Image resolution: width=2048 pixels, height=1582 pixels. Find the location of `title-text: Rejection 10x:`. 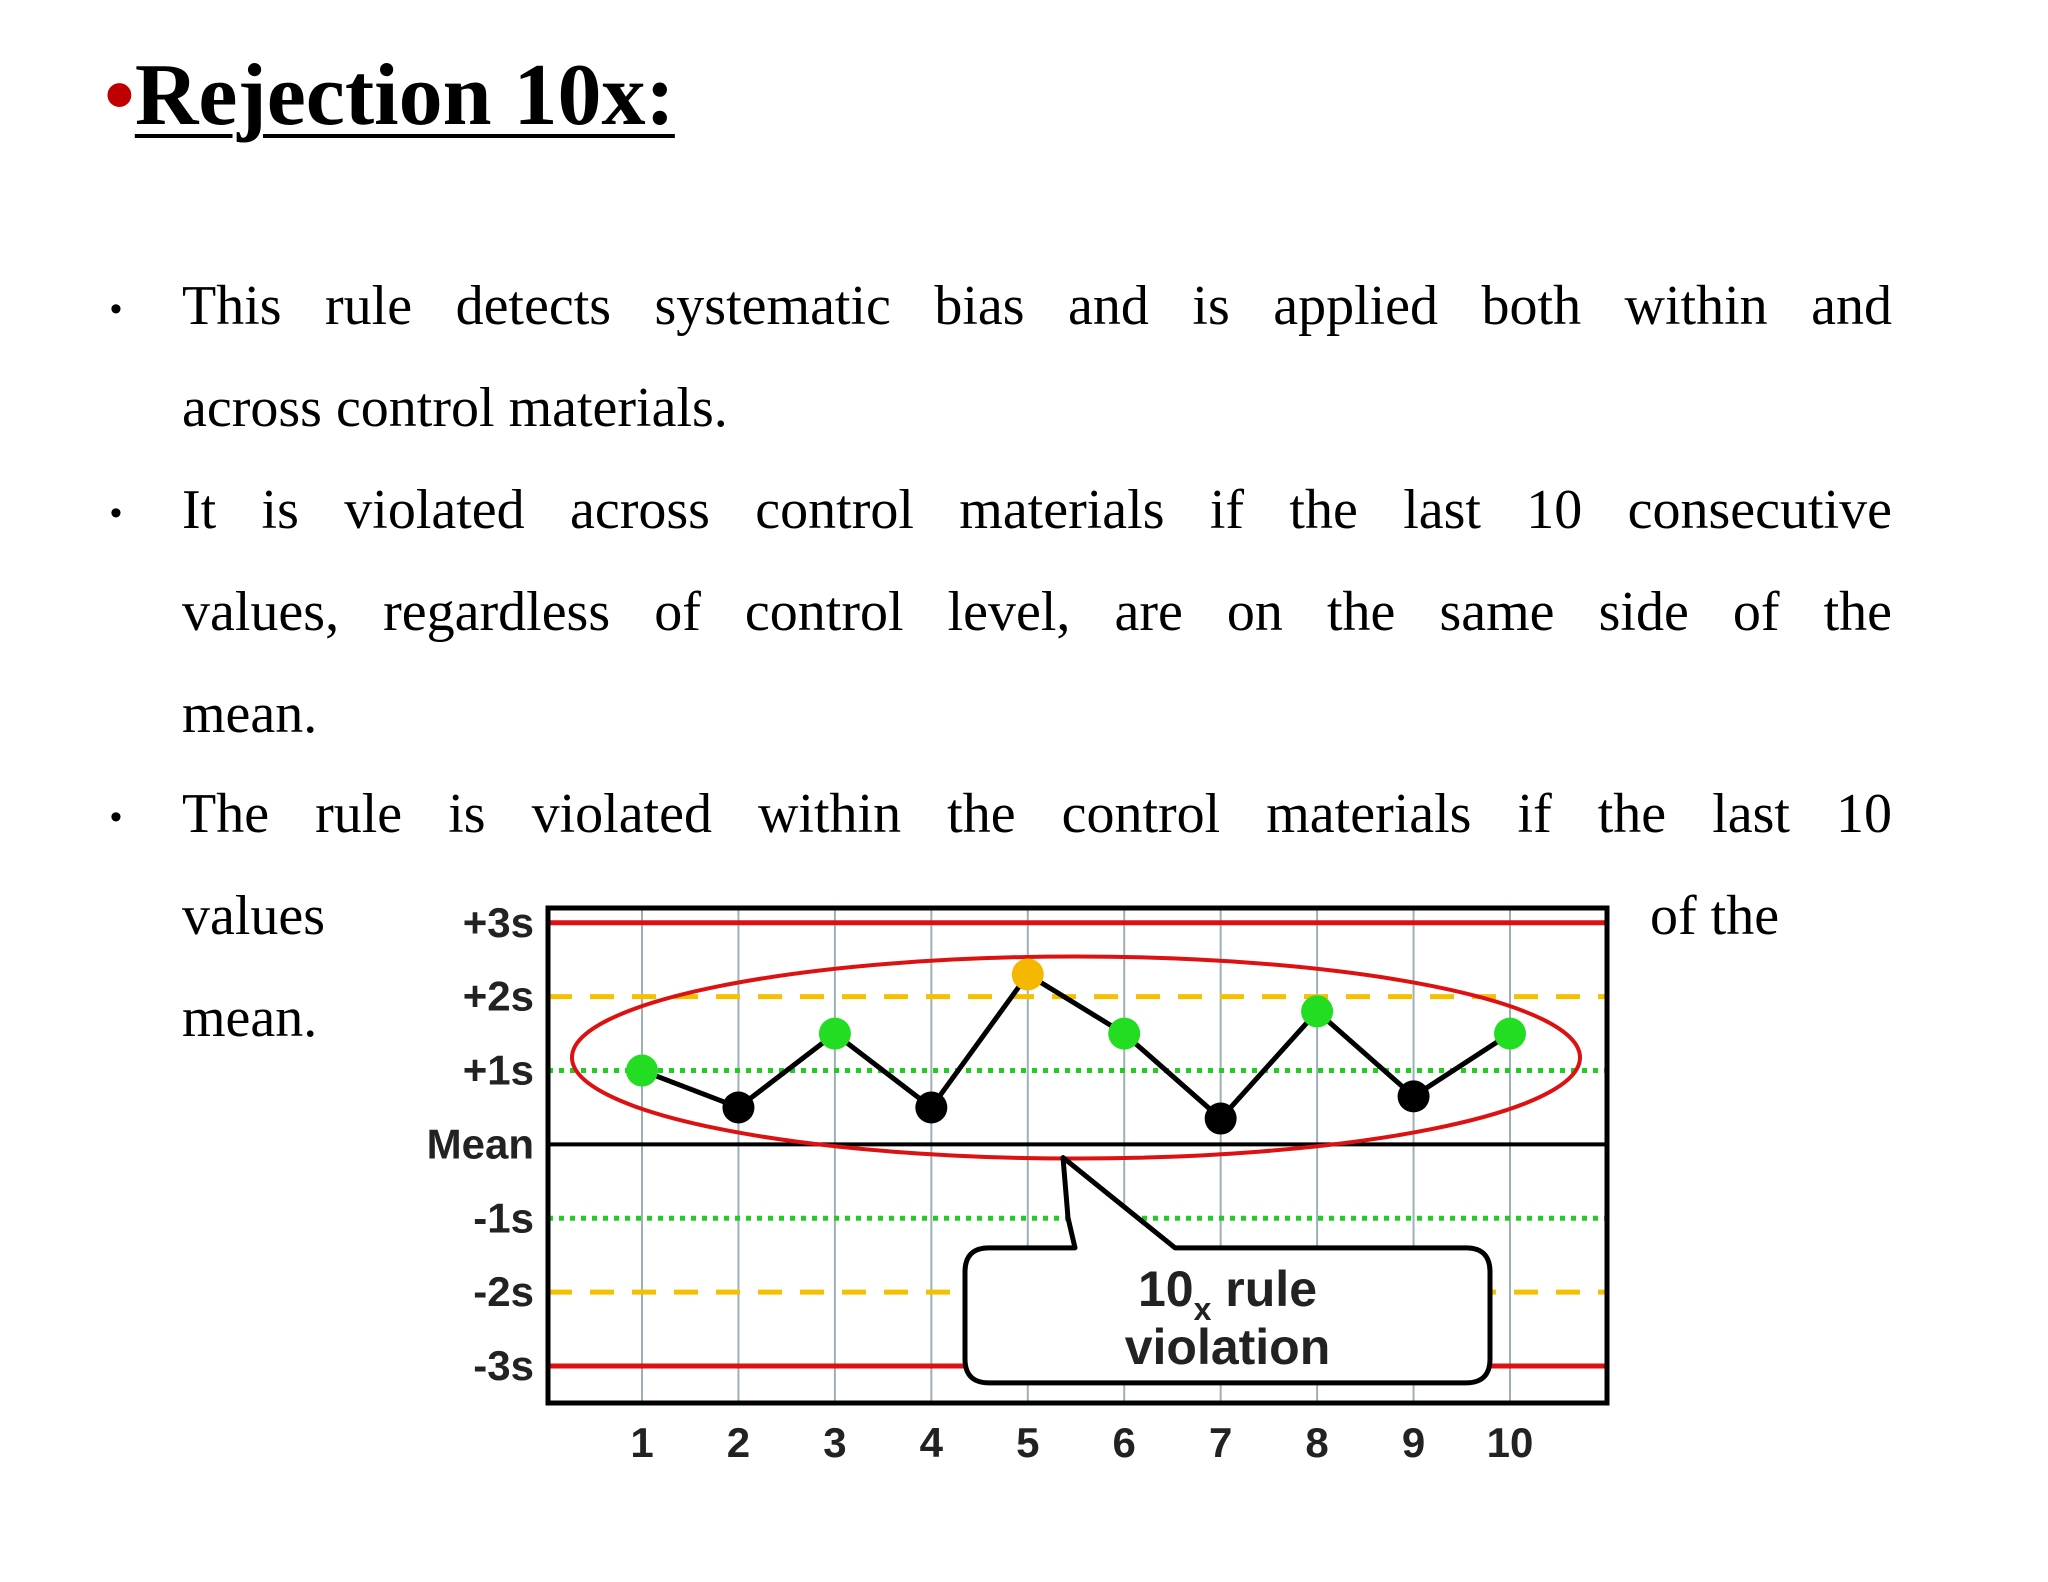

title-text: Rejection 10x: is located at coordinates (404, 95).